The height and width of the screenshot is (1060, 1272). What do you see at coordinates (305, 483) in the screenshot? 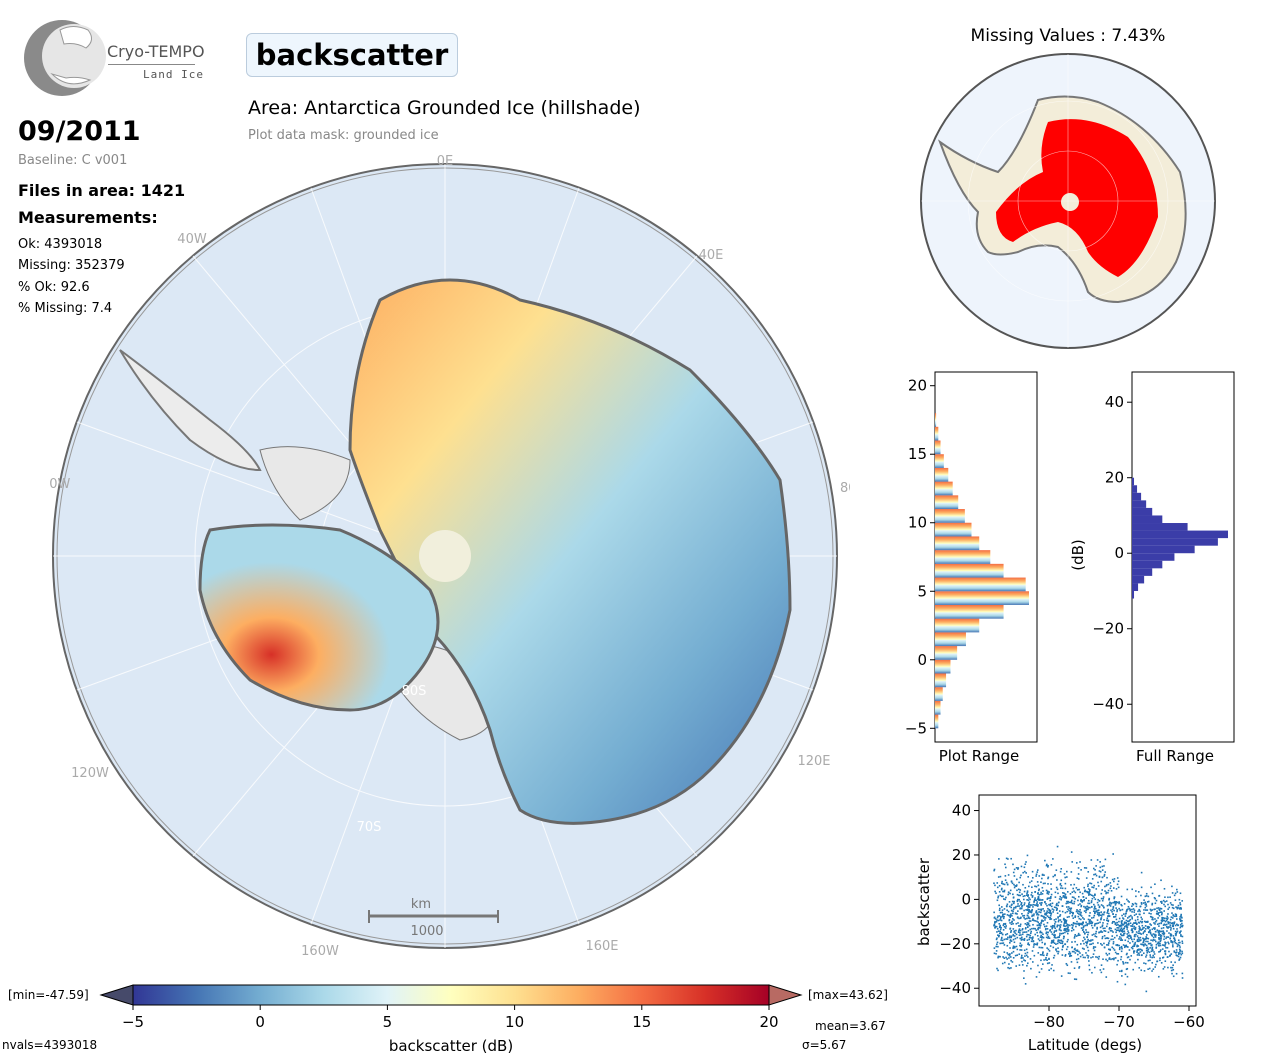
I see `ronne-ice-shelf` at bounding box center [305, 483].